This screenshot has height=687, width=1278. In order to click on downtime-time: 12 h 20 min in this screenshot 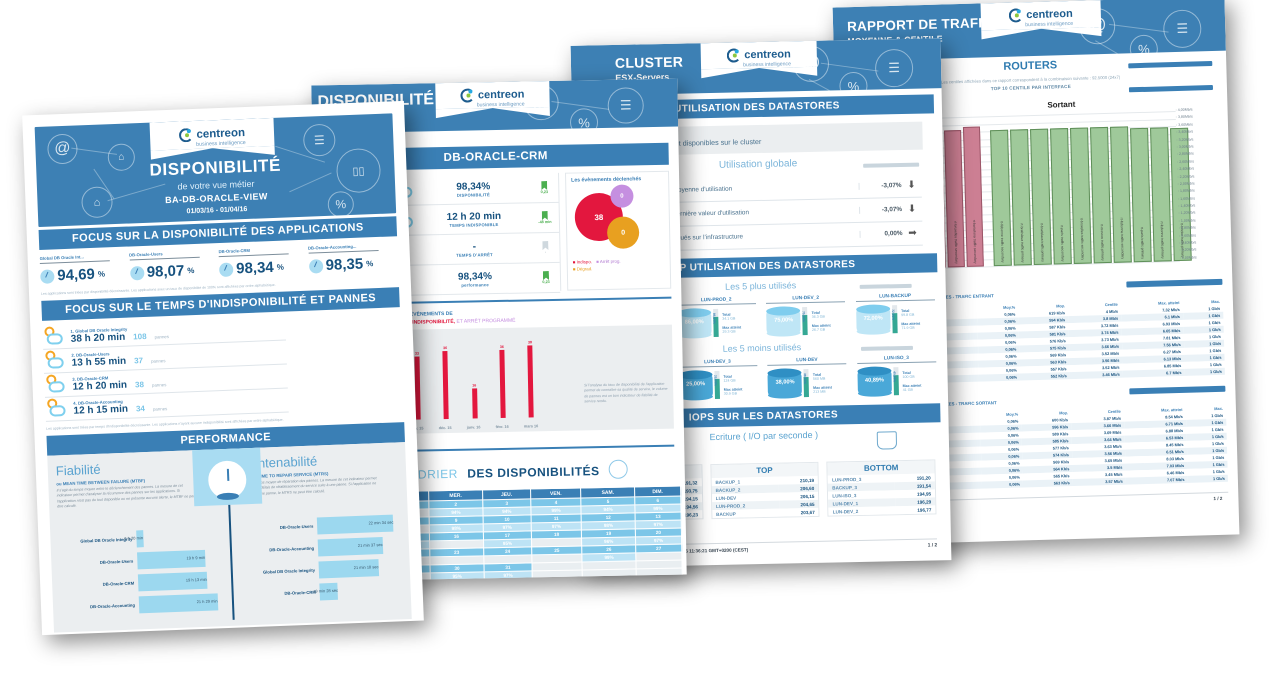, I will do `click(100, 386)`.